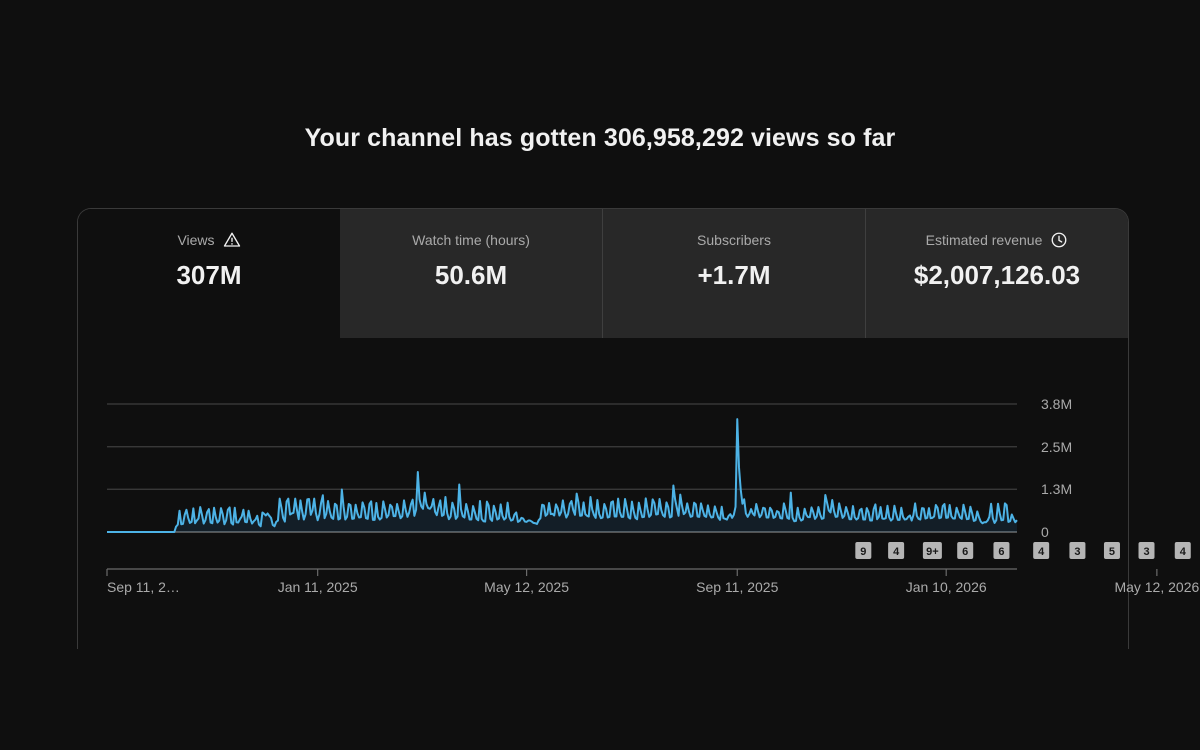 The width and height of the screenshot is (1200, 750). Describe the element at coordinates (984, 240) in the screenshot. I see `tab-label: Estimated revenue` at that location.